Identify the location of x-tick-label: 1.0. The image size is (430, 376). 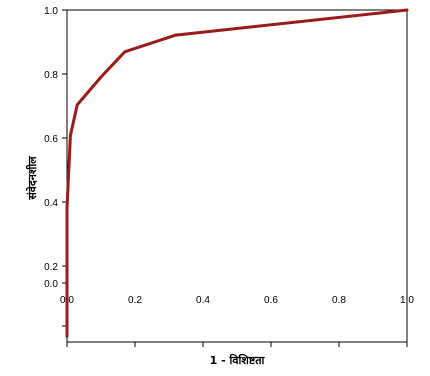
(407, 300).